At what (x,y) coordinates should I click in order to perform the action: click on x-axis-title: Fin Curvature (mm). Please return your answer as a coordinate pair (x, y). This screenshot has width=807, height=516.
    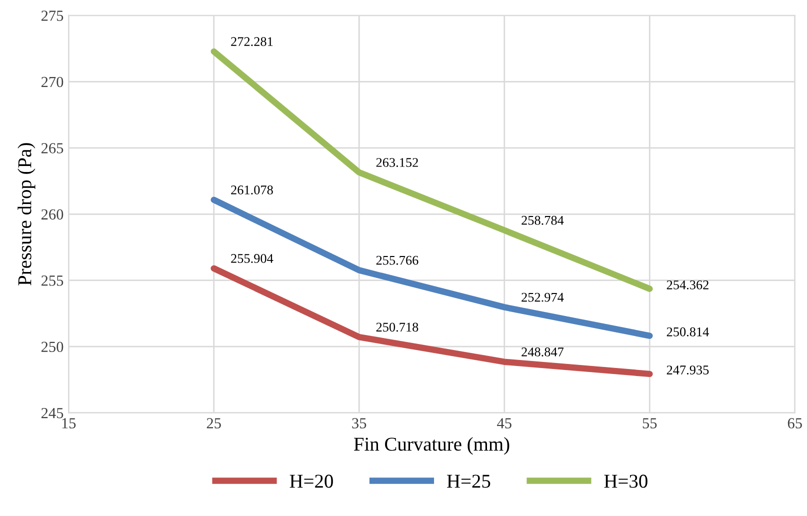
    Looking at the image, I should click on (432, 446).